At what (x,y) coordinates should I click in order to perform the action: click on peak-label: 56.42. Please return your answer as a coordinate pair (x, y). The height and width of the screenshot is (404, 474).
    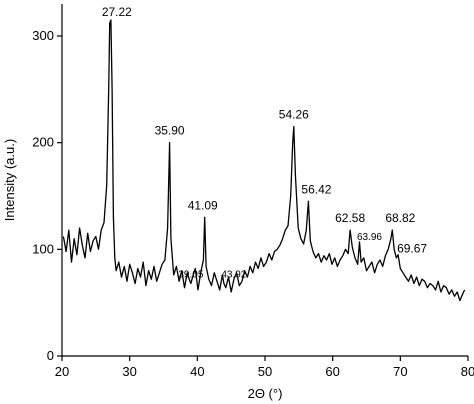
    Looking at the image, I should click on (316, 189).